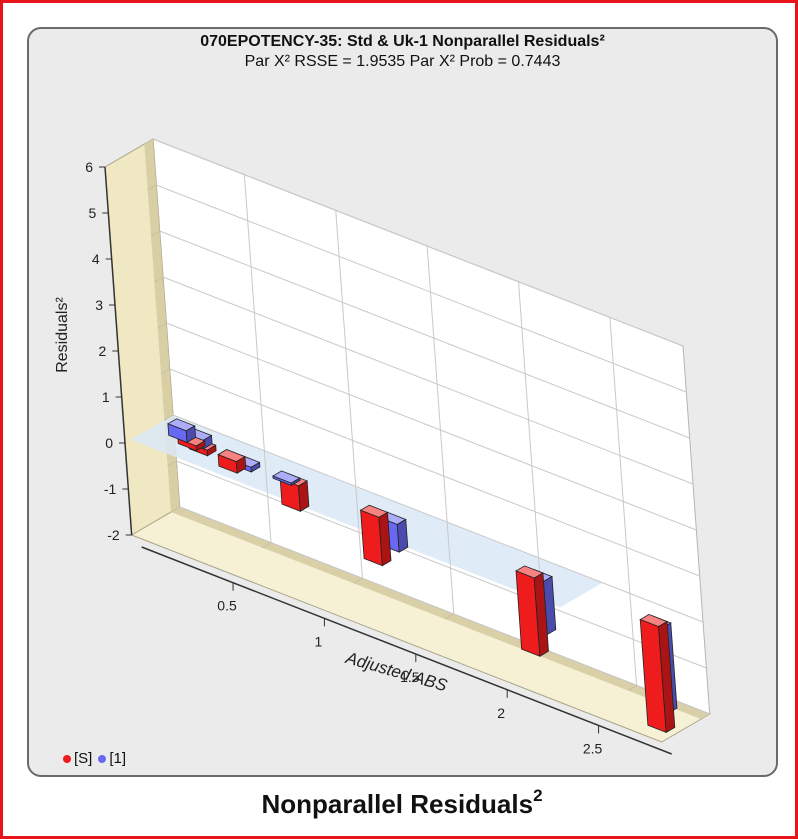 Image resolution: width=798 pixels, height=839 pixels. I want to click on y-axis-title: Residuals², so click(62, 335).